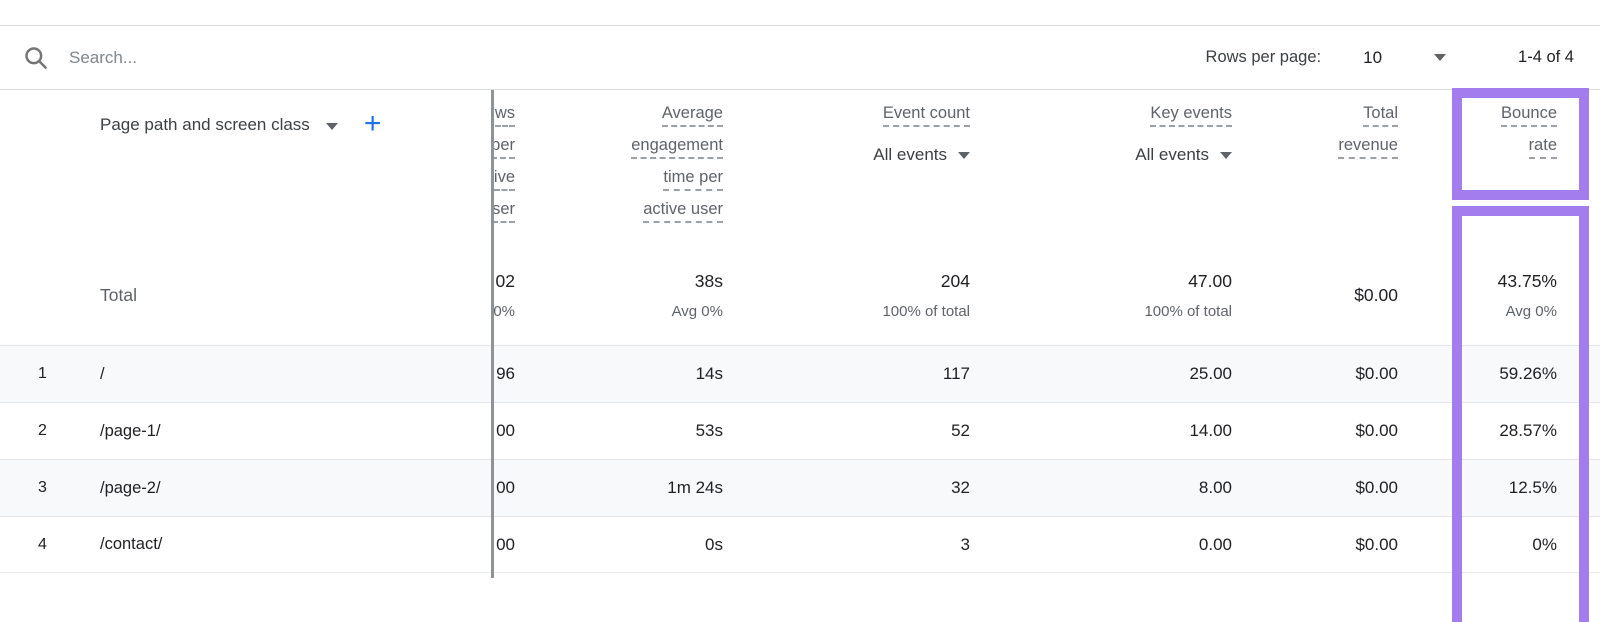 This screenshot has width=1600, height=622. Describe the element at coordinates (1315, 167) in the screenshot. I see `column-header-total-revenue: Total revenue` at that location.